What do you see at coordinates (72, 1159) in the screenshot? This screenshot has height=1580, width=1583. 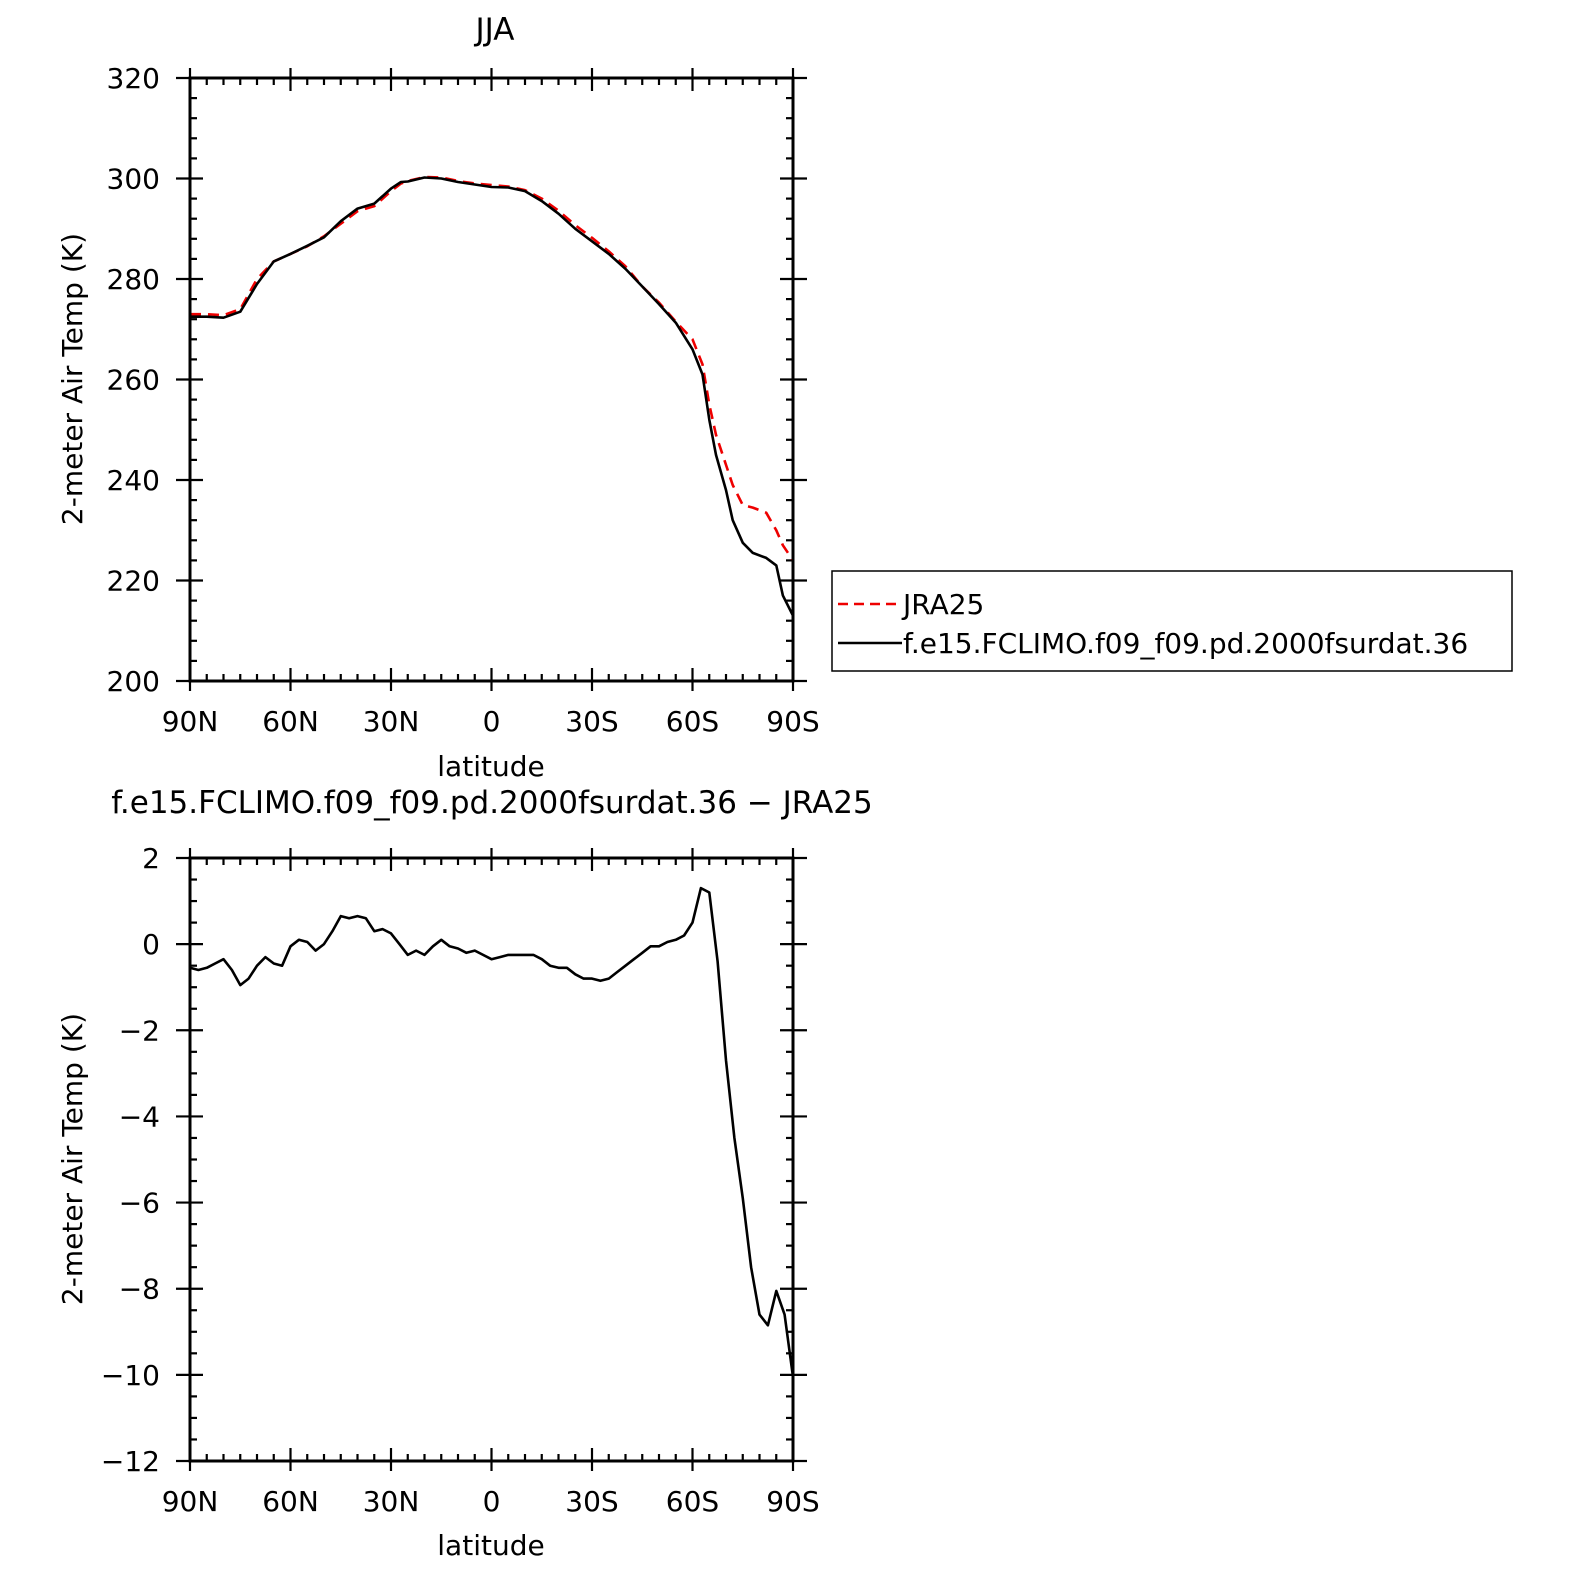 I see `difference-y-axis-label: 2-meter Air Temp (K)` at bounding box center [72, 1159].